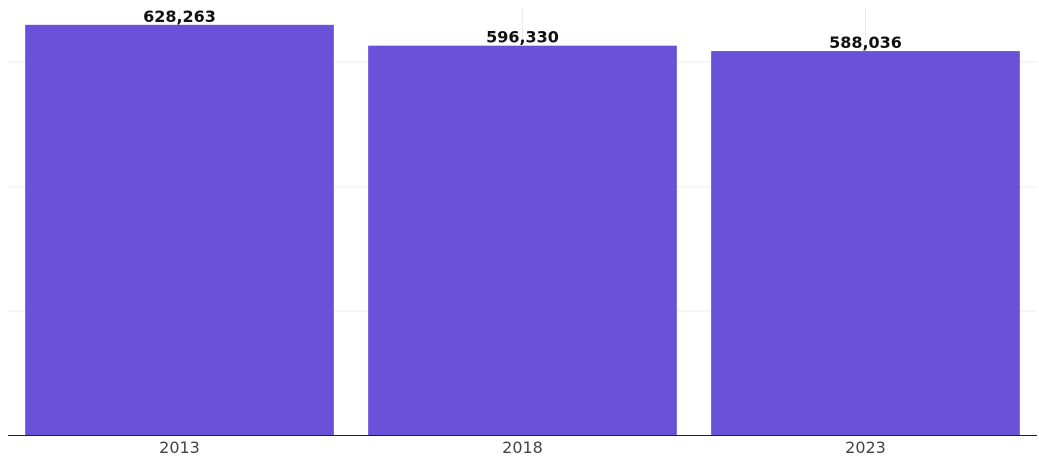 The image size is (1039, 458). Describe the element at coordinates (179, 16) in the screenshot. I see `bar-value-label: 628,263` at that location.